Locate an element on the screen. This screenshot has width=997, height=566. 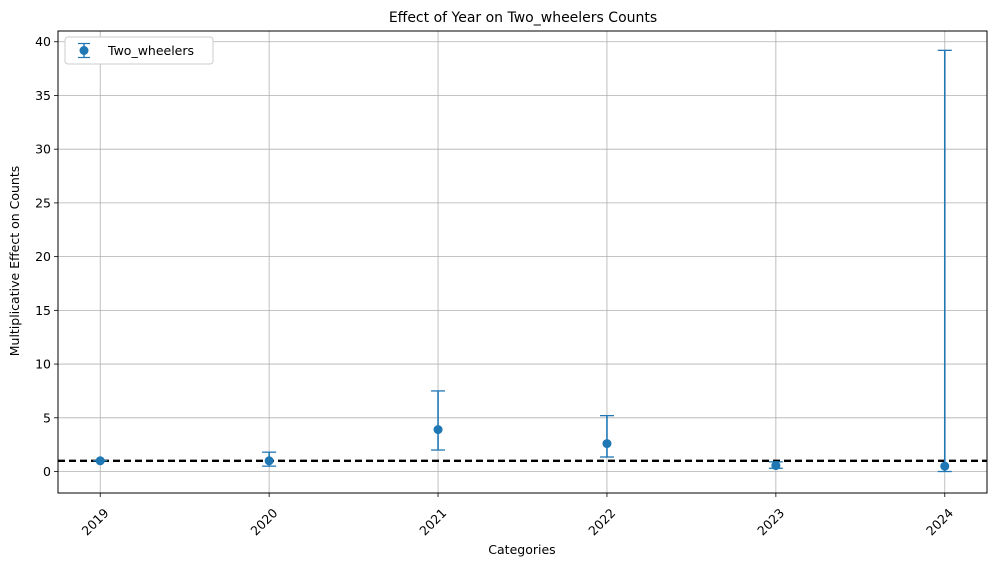
y-tick-label: 30 is located at coordinates (43, 149).